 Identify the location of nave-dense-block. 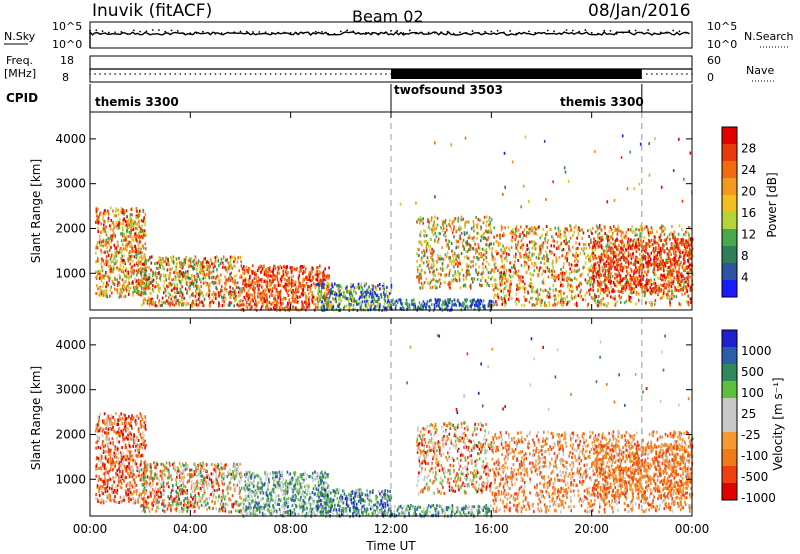
(516, 74).